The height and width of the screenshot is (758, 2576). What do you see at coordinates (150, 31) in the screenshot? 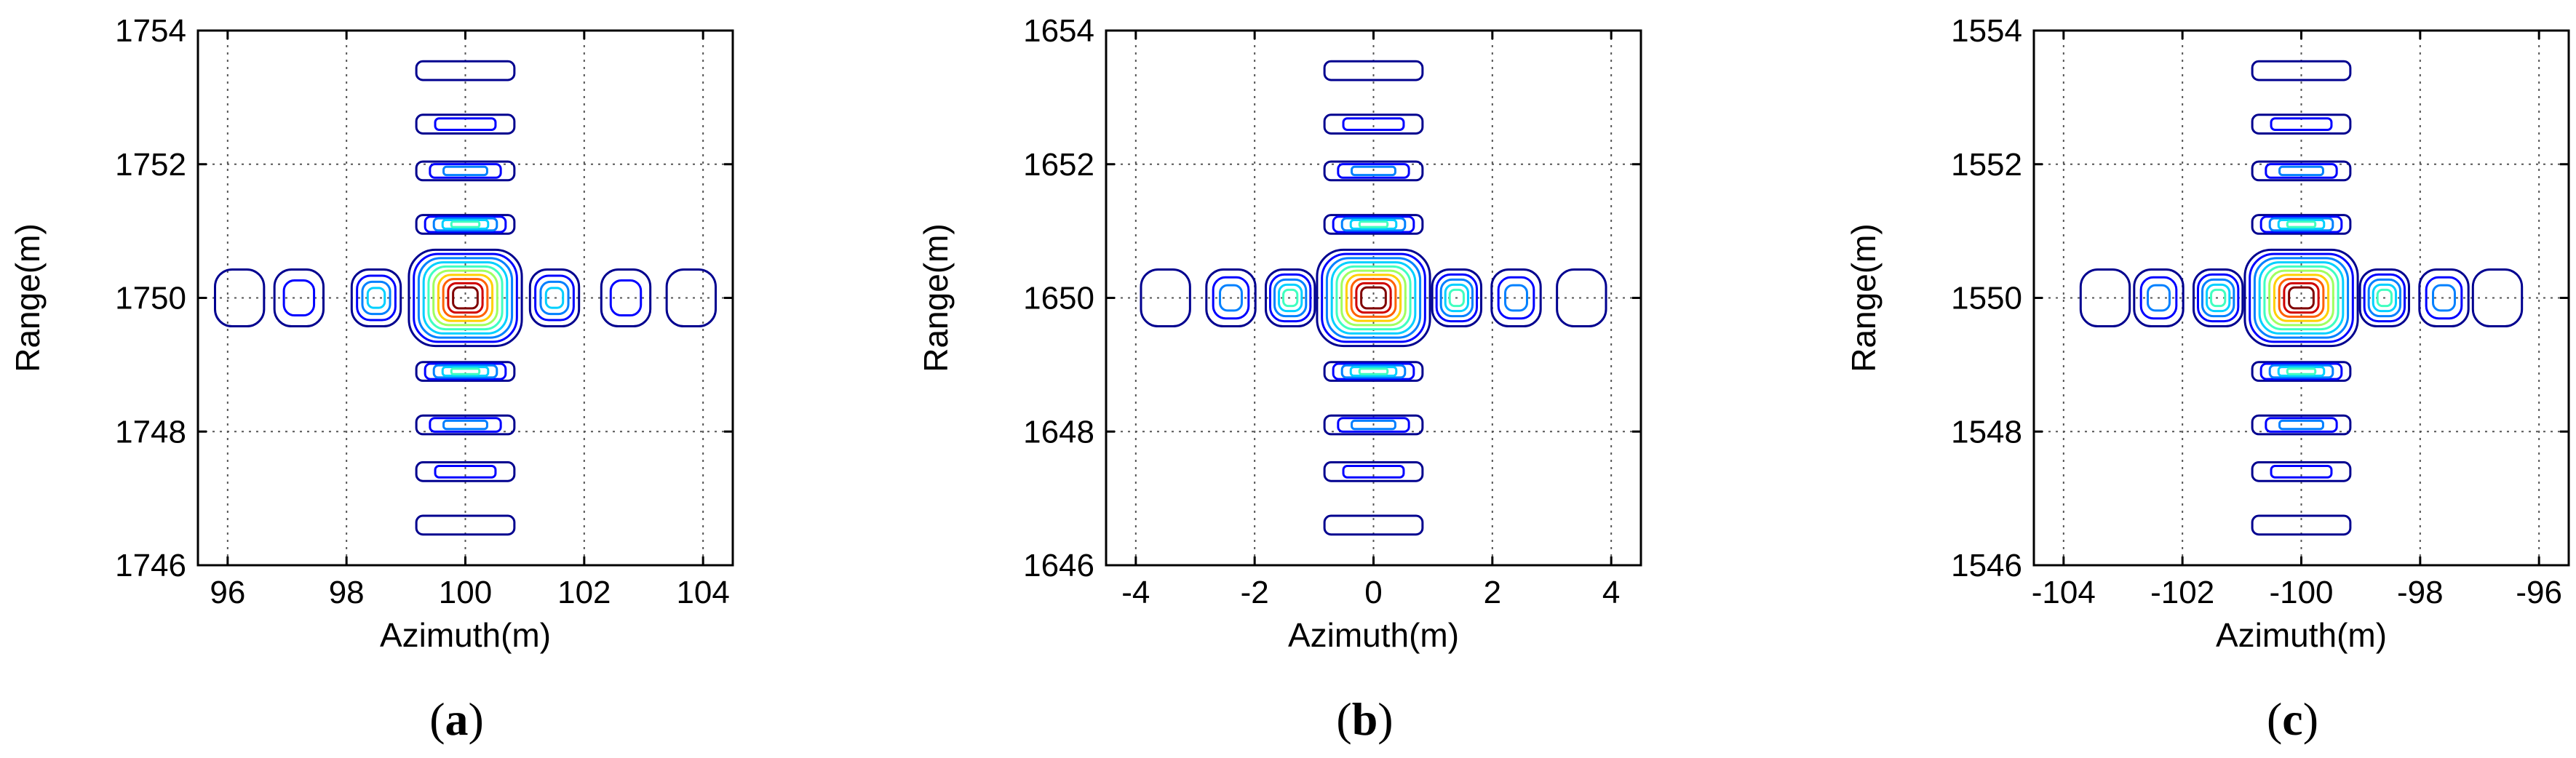
I see `y-tick-label: 1754` at bounding box center [150, 31].